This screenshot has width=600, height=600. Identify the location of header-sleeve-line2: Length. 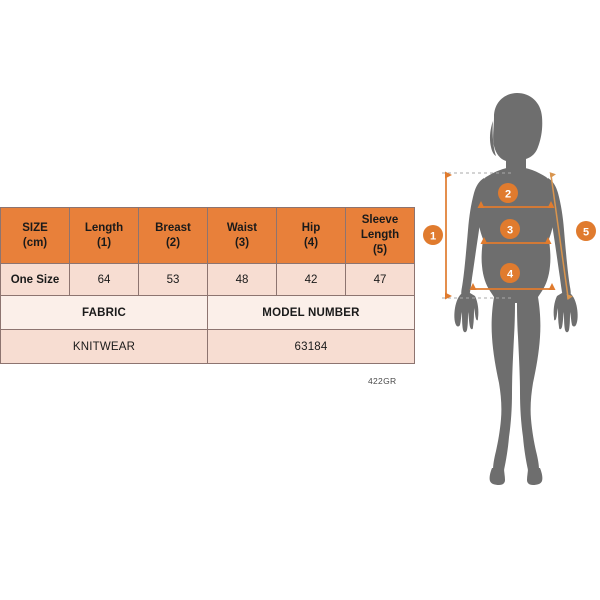
(380, 235).